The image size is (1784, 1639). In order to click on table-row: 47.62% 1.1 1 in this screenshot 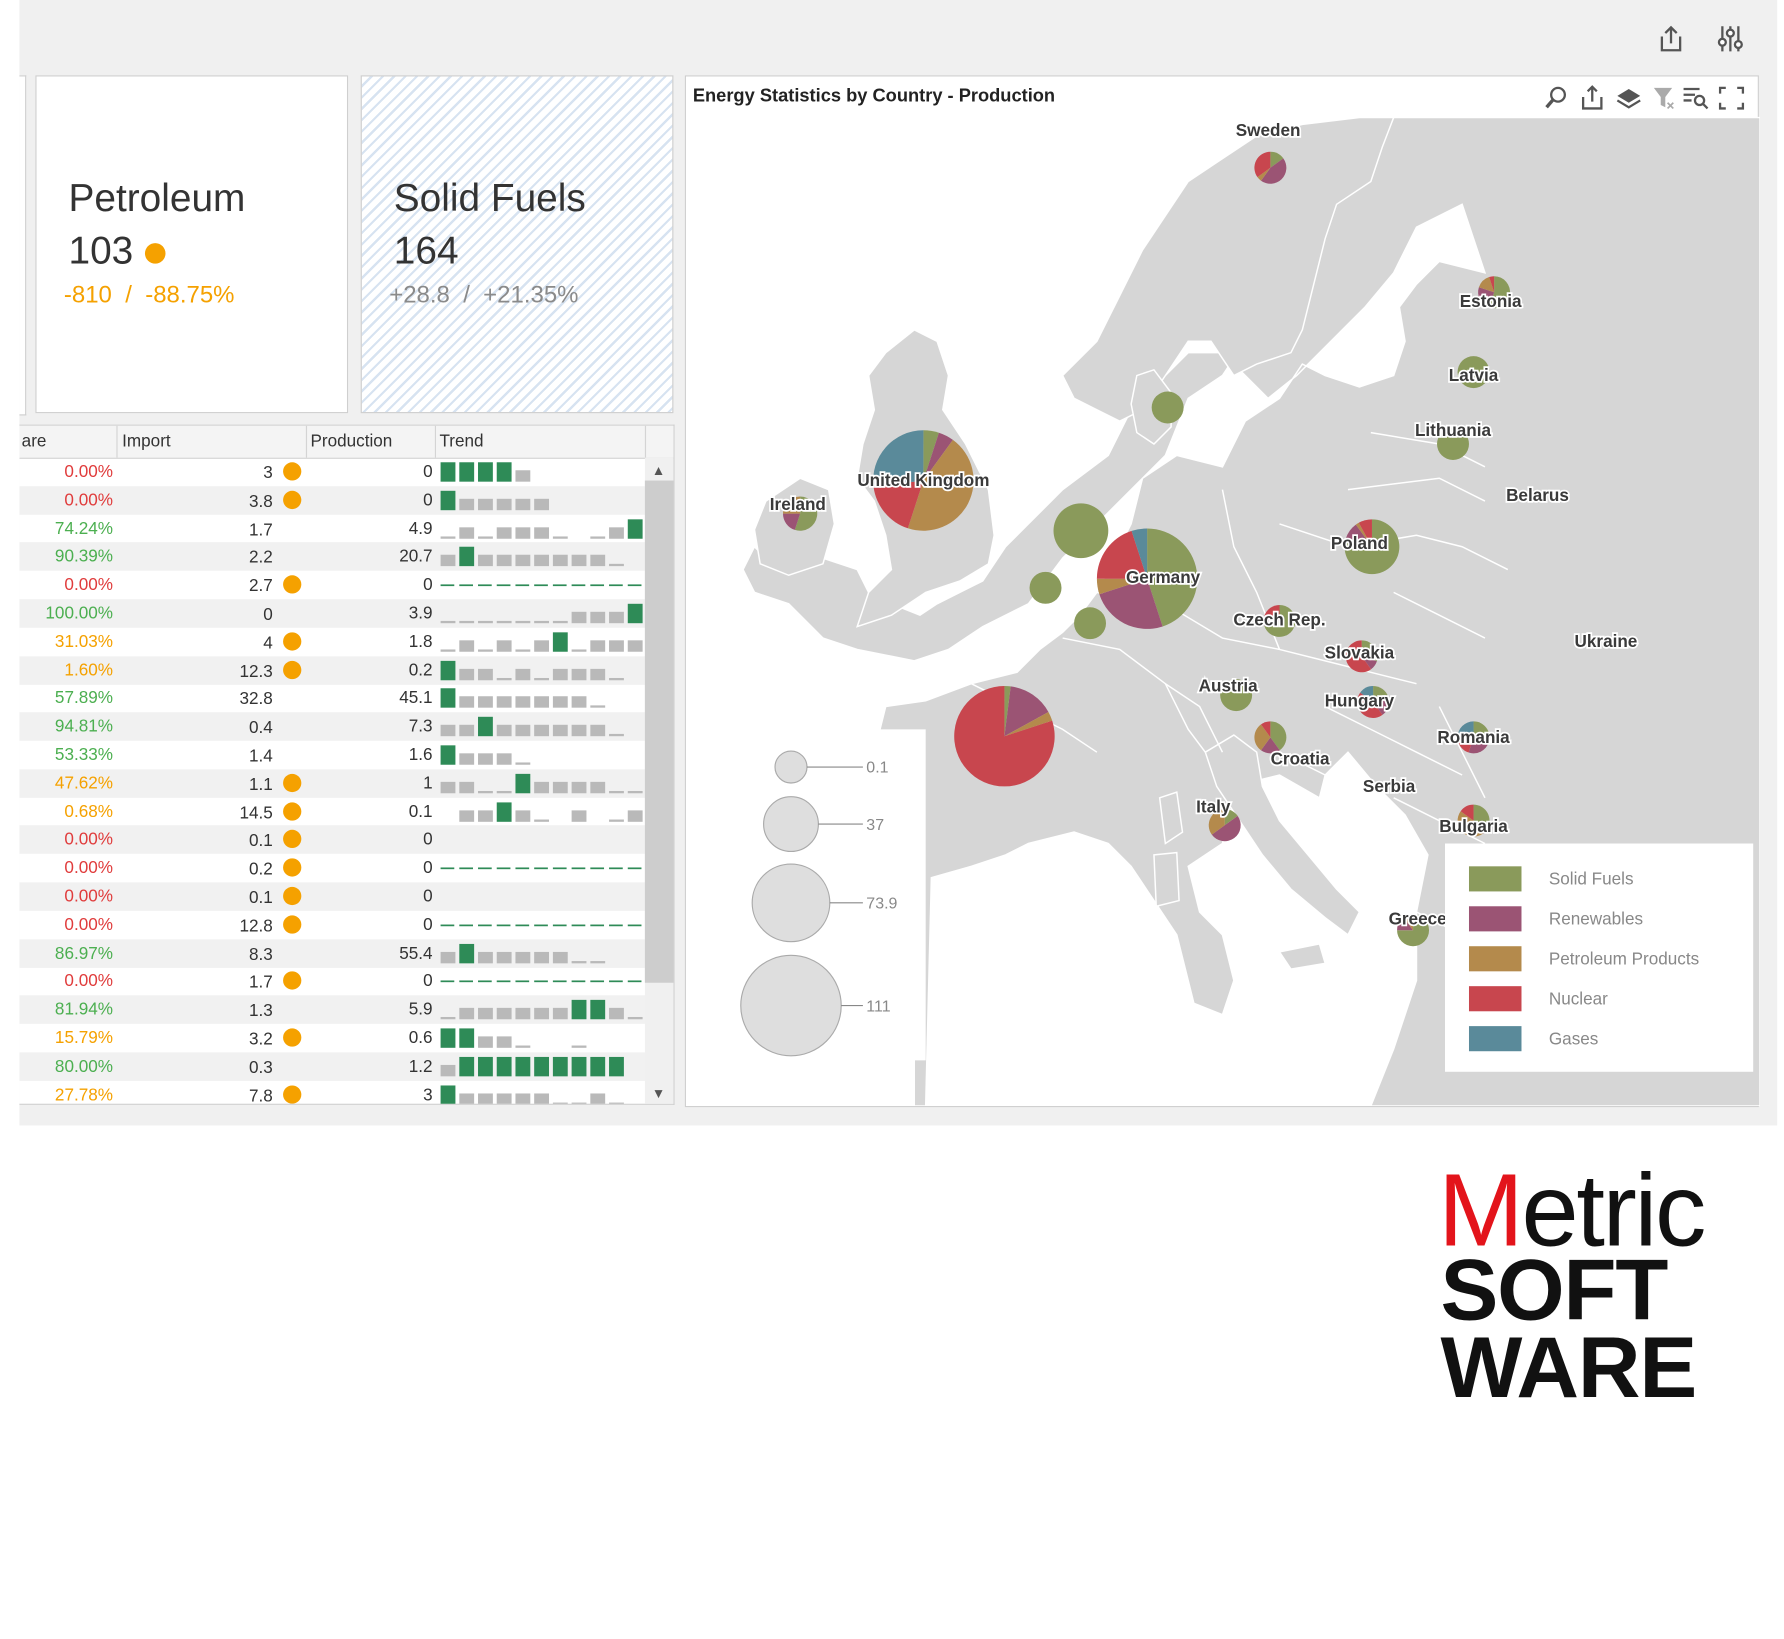, I will do `click(333, 783)`.